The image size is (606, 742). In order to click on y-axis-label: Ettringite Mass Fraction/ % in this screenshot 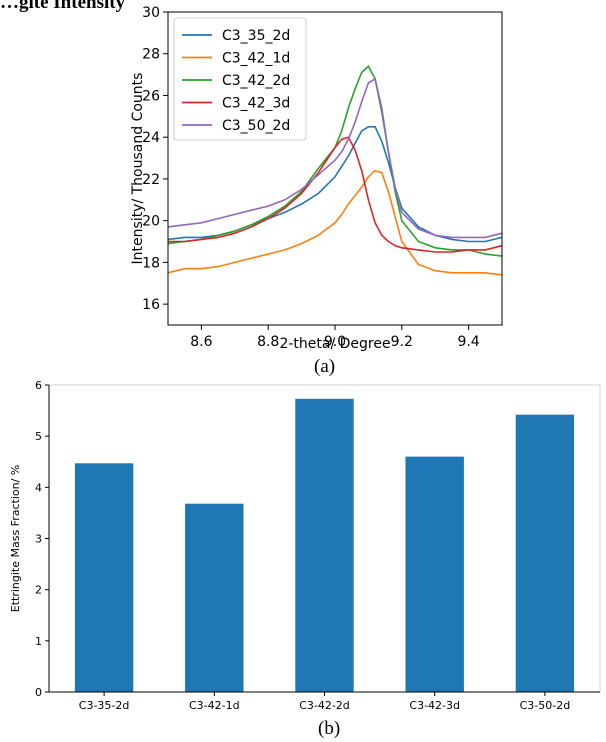, I will do `click(15, 539)`.